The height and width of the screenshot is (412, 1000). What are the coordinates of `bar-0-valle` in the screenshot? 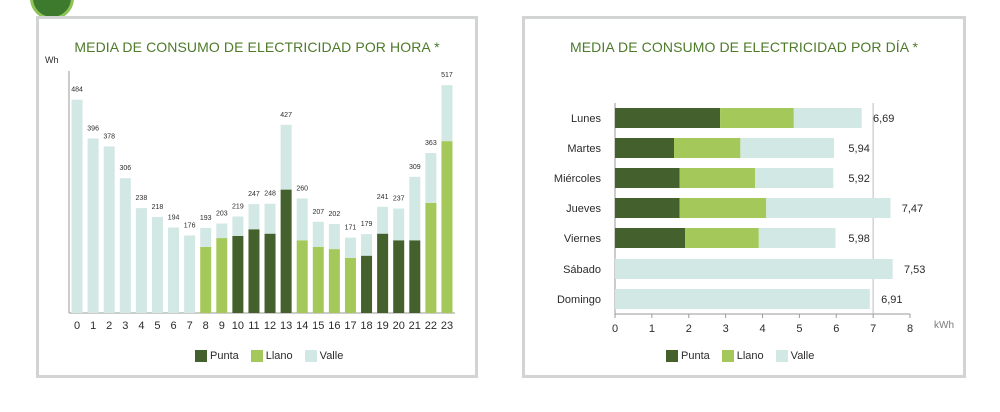 It's located at (77, 206).